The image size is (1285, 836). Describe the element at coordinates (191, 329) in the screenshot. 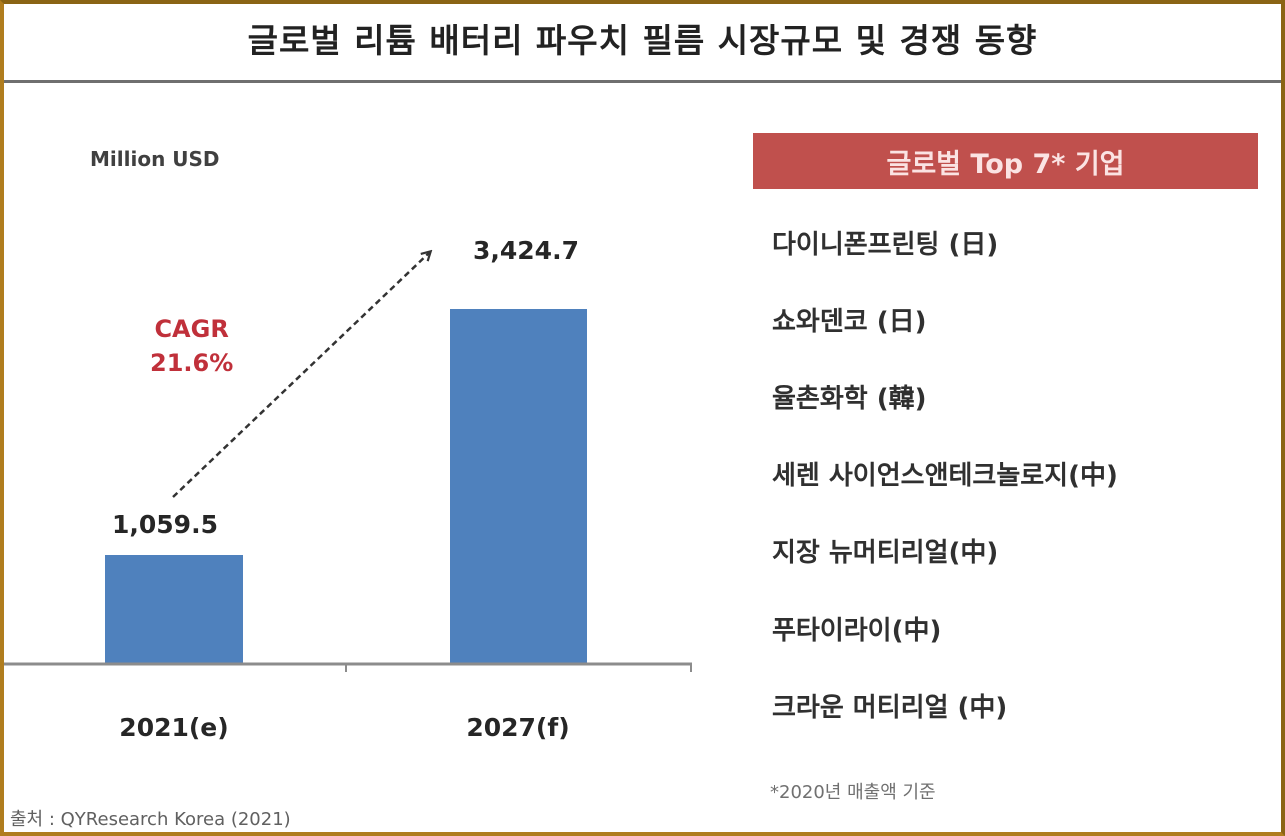

I see `cagr-label: CAGR` at that location.